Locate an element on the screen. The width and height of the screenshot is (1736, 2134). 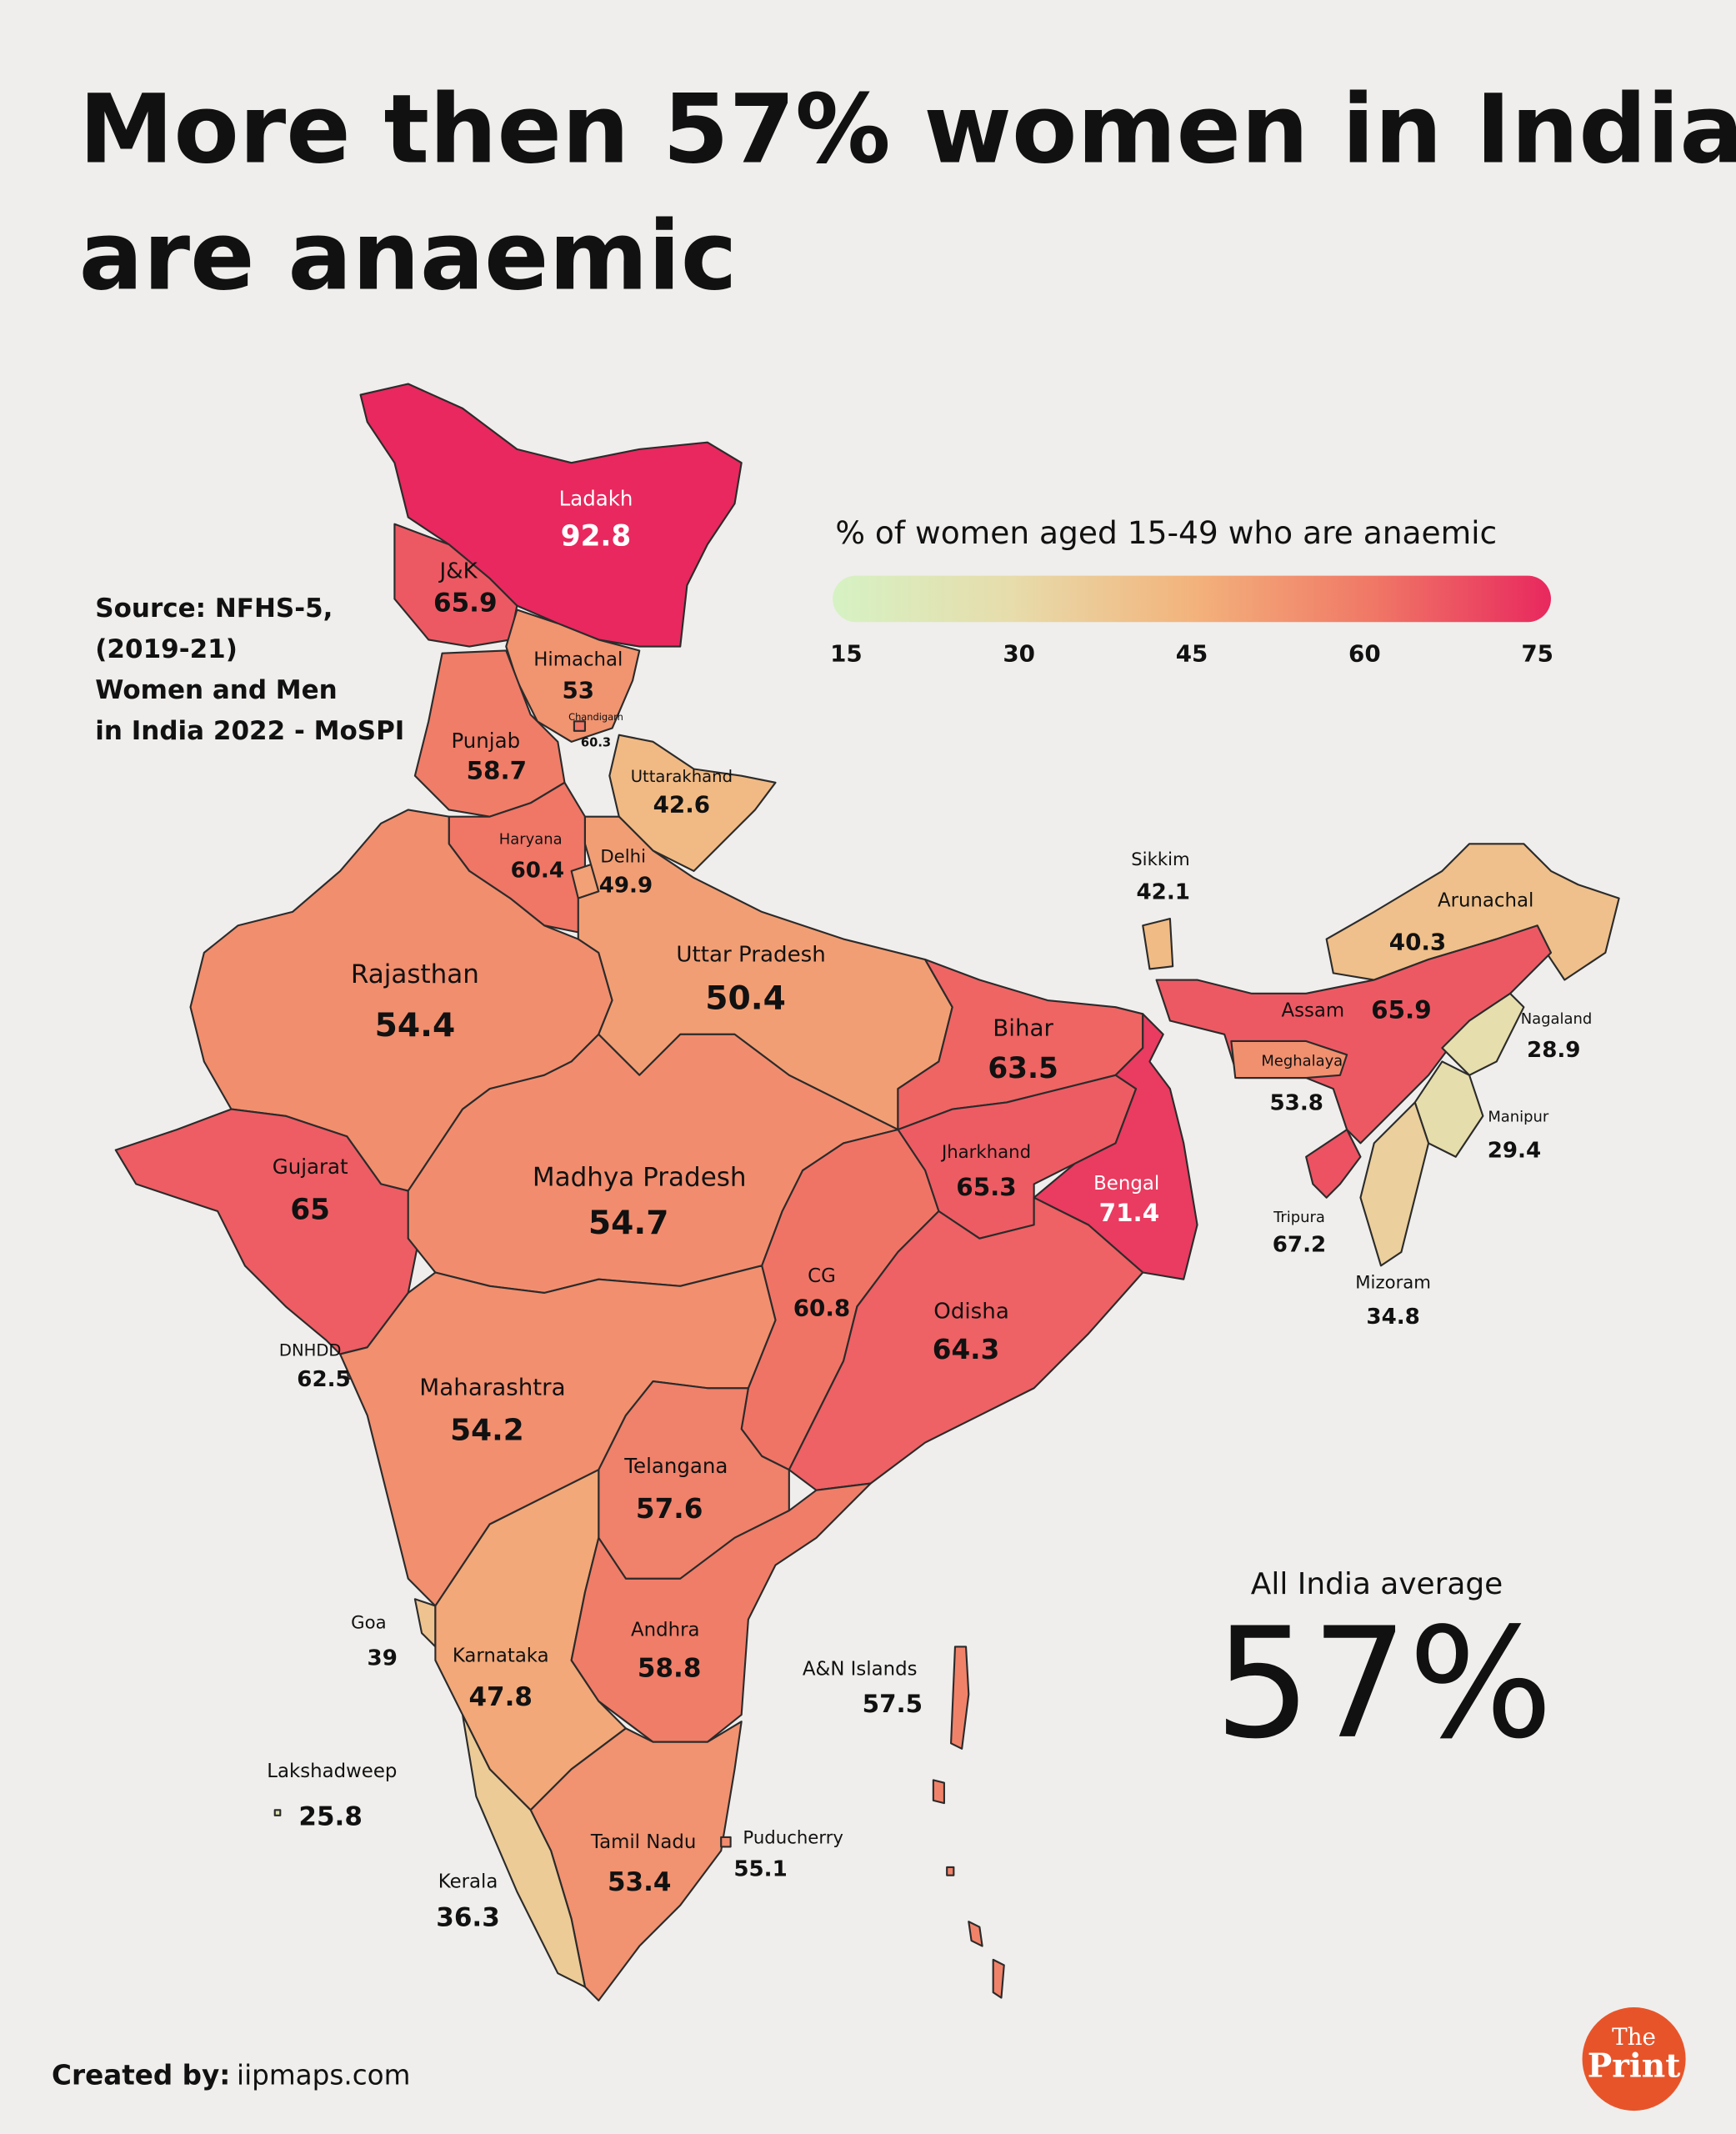
average-value: 57% is located at coordinates (1383, 1684).